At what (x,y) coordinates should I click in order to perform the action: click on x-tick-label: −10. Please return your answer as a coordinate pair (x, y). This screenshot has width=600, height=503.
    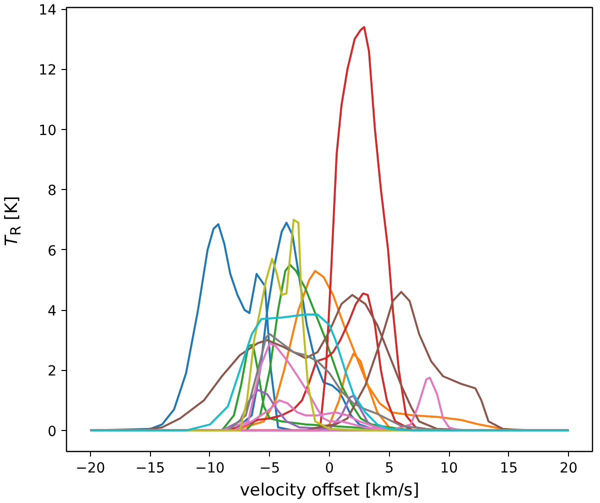
    Looking at the image, I should click on (210, 468).